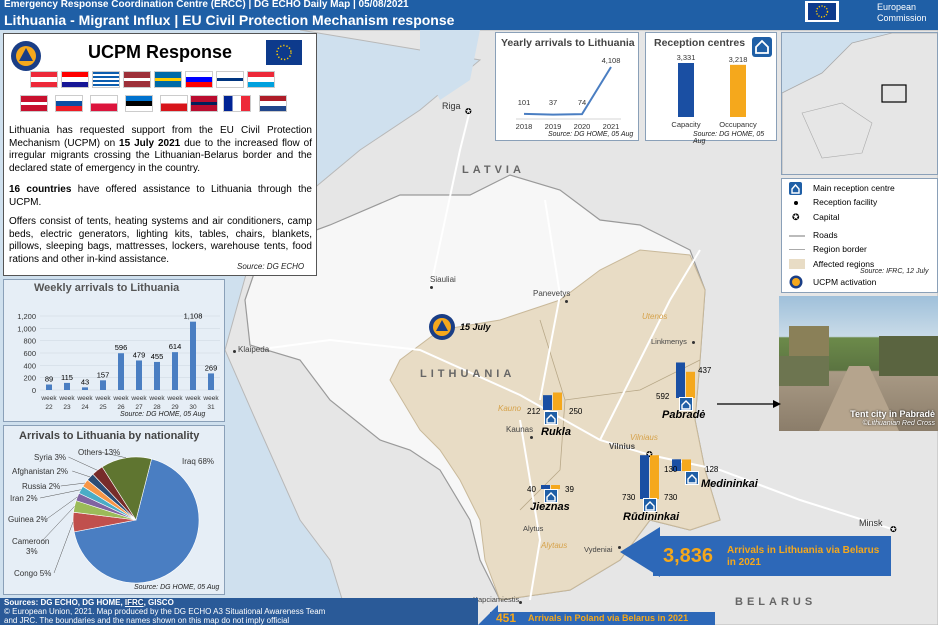 The width and height of the screenshot is (938, 625). Describe the element at coordinates (40, 471) in the screenshot. I see `pie-label: Afghanistan 2%` at that location.